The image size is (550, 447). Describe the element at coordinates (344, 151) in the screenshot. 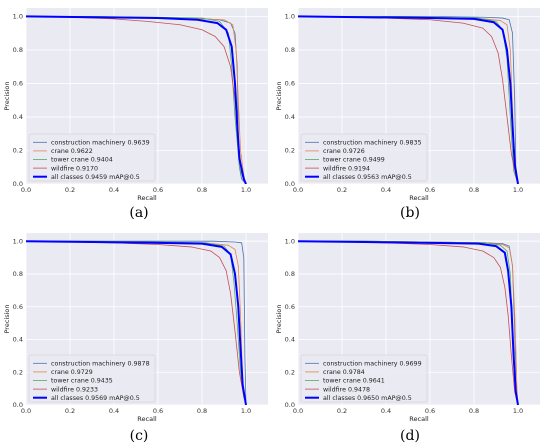

I see `legend-label: crane 0.9726` at that location.